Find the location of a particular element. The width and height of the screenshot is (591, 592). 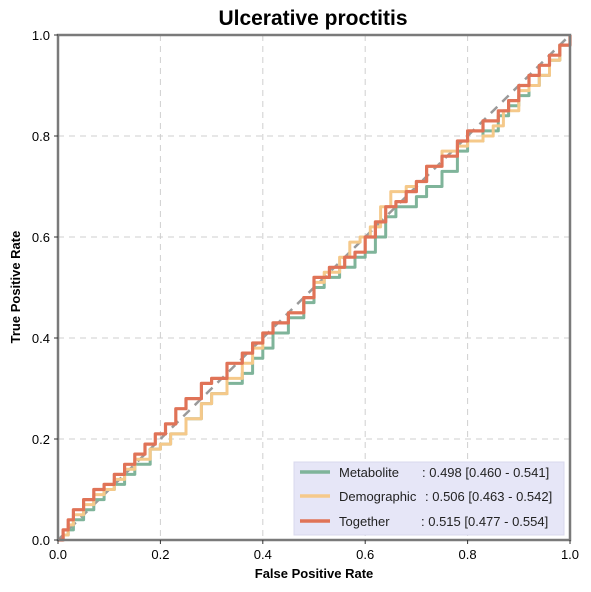

chart-title: Ulcerative proctitis is located at coordinates (312, 18).